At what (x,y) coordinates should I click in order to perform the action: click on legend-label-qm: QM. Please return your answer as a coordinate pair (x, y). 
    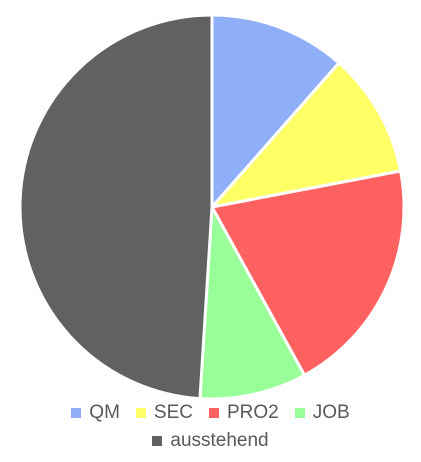
    Looking at the image, I should click on (104, 412).